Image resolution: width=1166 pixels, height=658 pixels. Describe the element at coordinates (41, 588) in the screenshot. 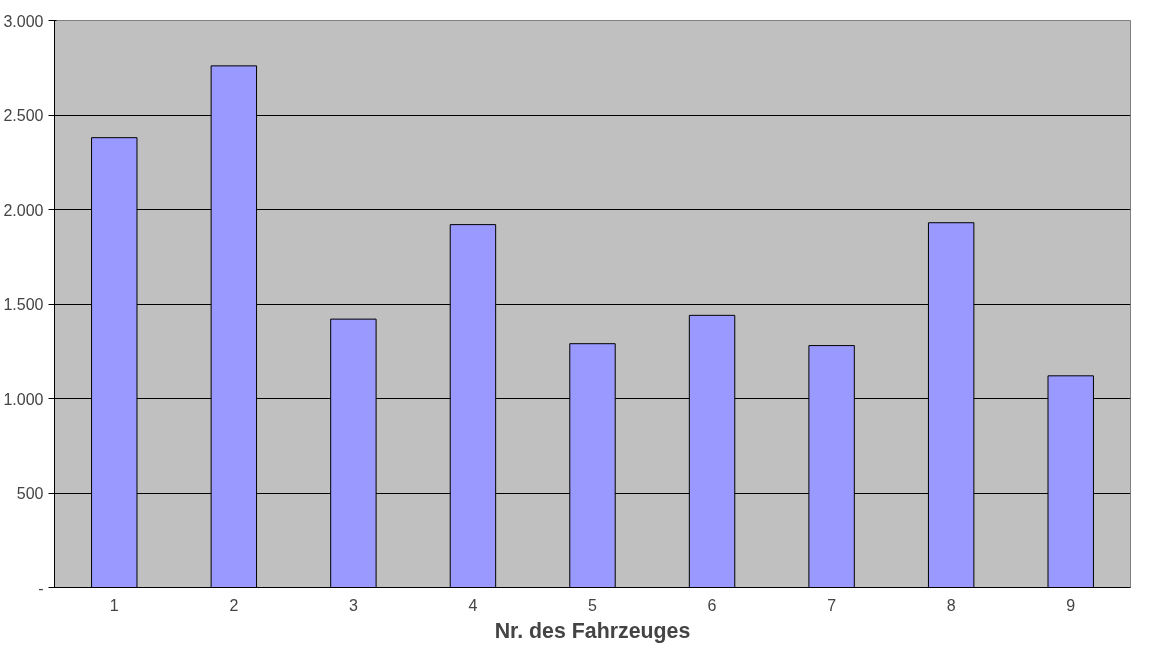

I see `y-tick-label: -` at that location.